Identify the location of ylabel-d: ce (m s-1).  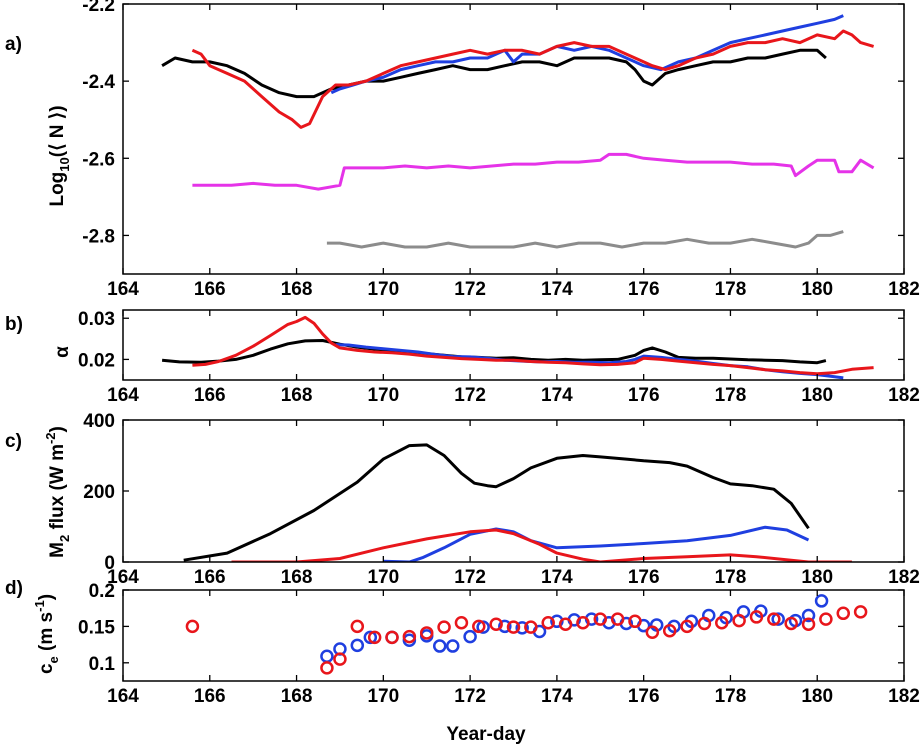
(46, 634).